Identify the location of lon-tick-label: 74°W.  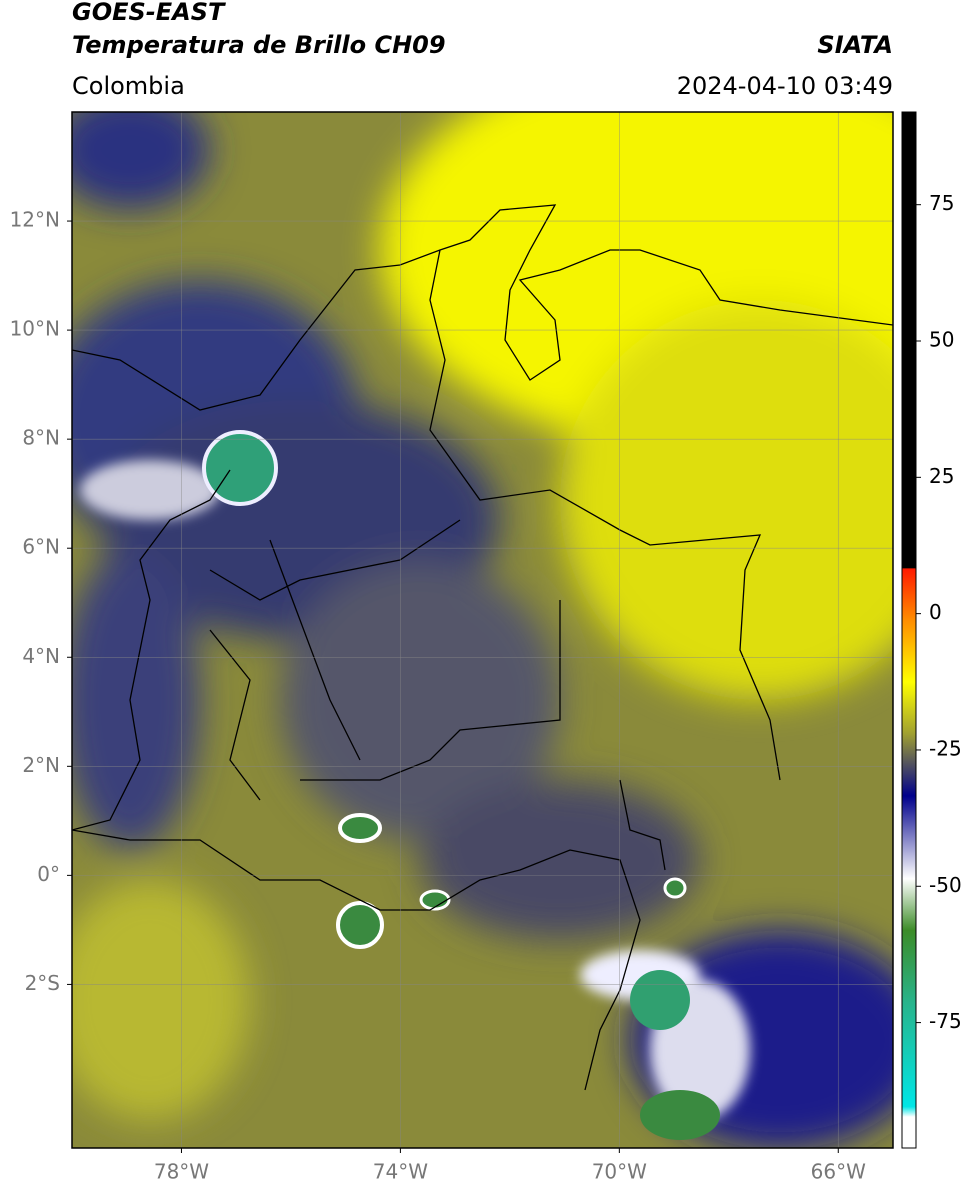
(400, 1172).